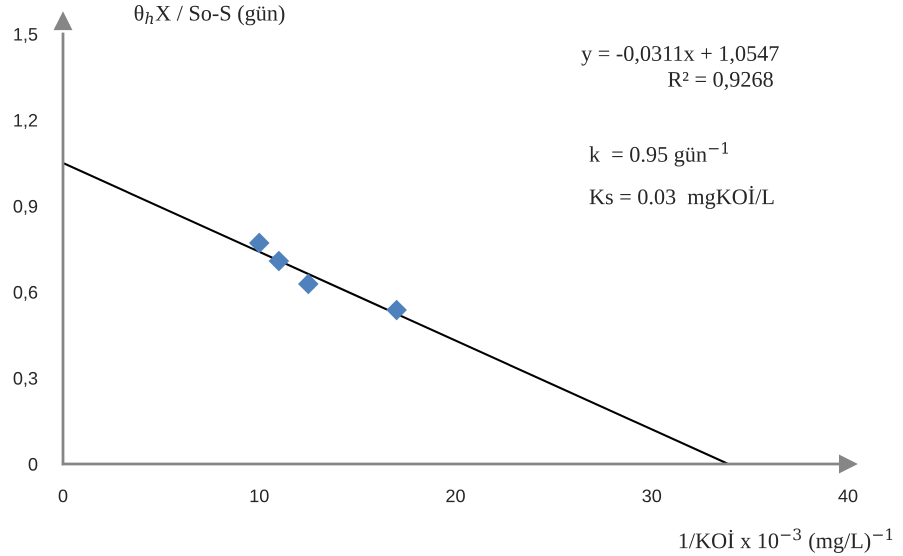 Image resolution: width=903 pixels, height=556 pixels. What do you see at coordinates (26, 207) in the screenshot?
I see `y-tick-label: 0,9` at bounding box center [26, 207].